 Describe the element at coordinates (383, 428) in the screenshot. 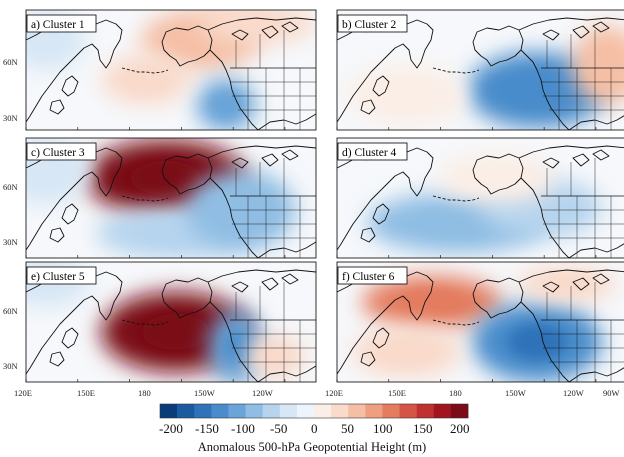

I see `colorbar-tick: 100` at that location.